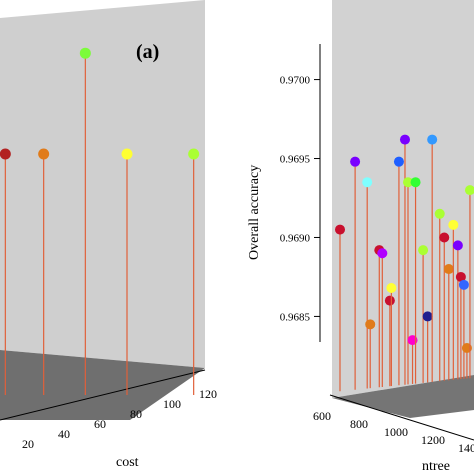 The width and height of the screenshot is (474, 474). Describe the element at coordinates (436, 466) in the screenshot. I see `panel-b-x-label: ntree` at that location.